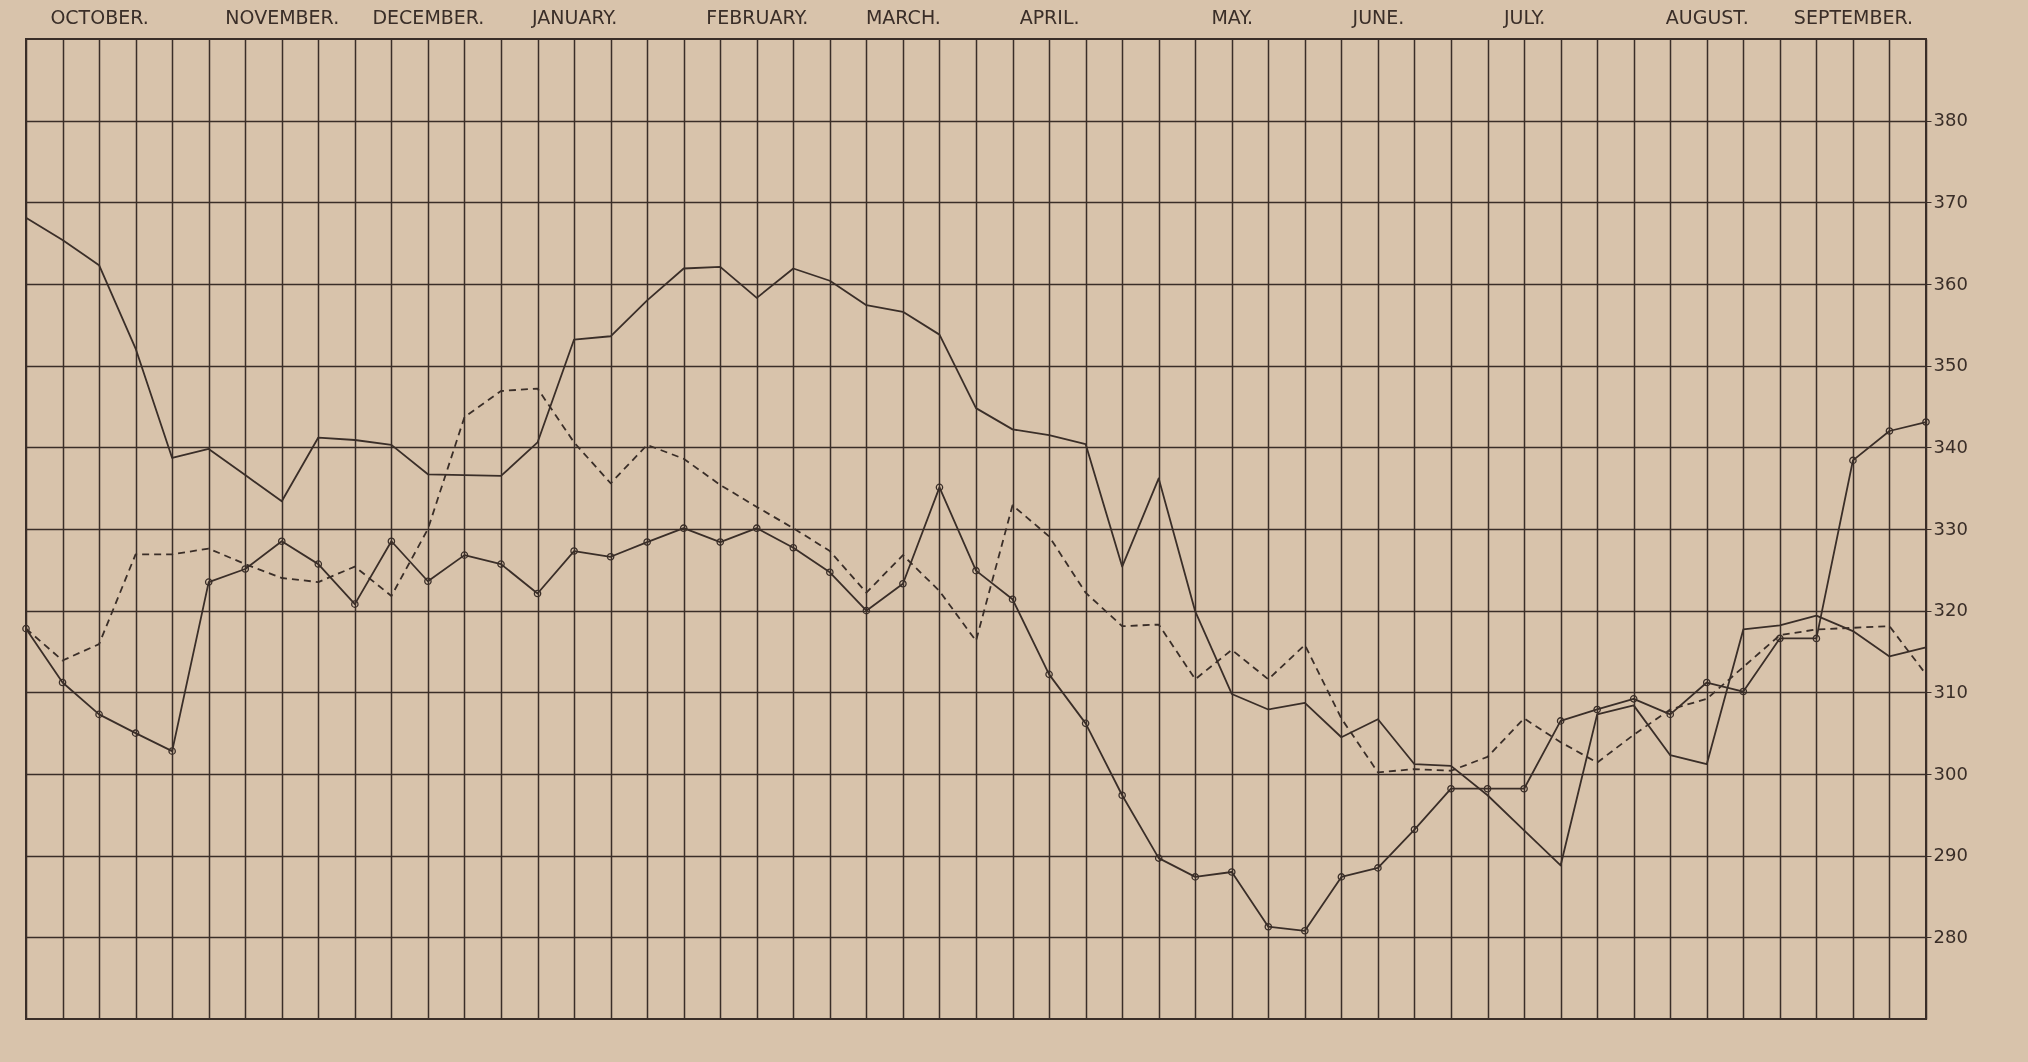  What do you see at coordinates (1524, 16) in the screenshot?
I see `x-tick-label: JULY.` at bounding box center [1524, 16].